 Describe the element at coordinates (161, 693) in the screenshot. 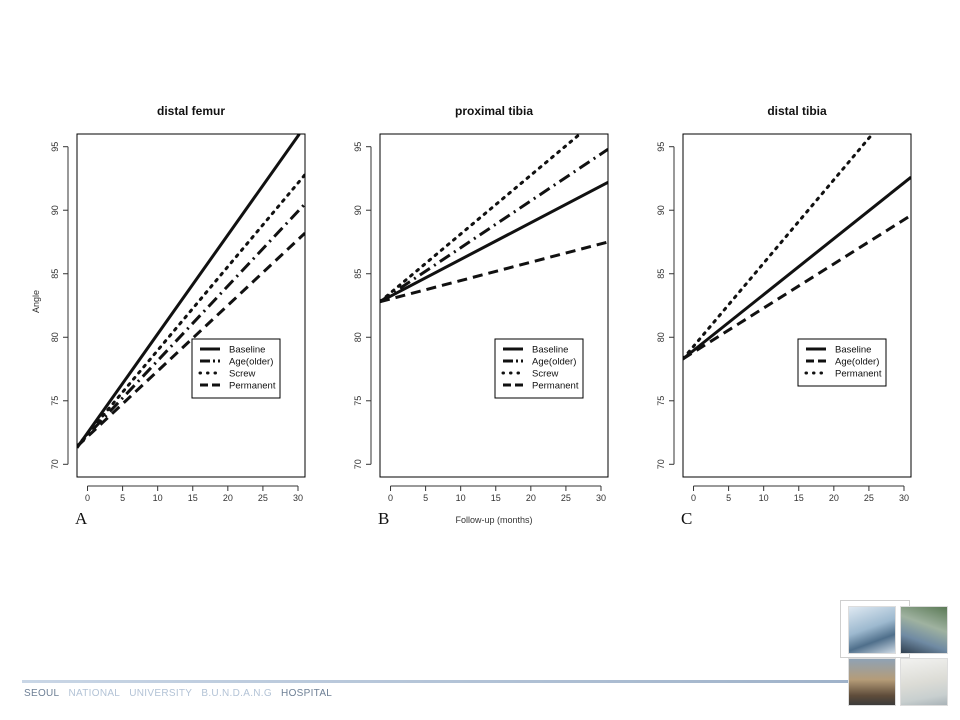

I see `footer-word: UNIVERSITY` at that location.